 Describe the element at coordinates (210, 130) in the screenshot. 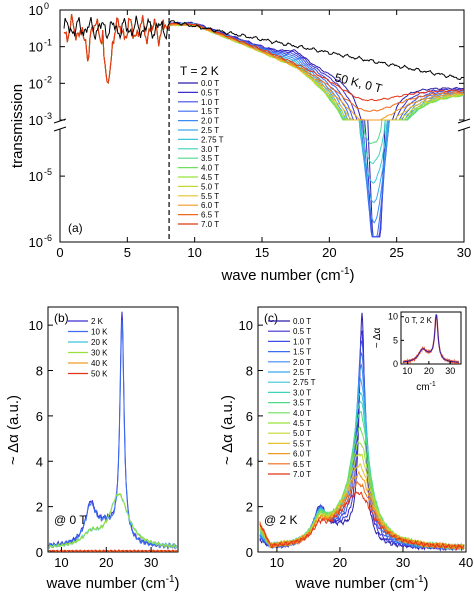

I see `legend-label: 2.5 T` at that location.